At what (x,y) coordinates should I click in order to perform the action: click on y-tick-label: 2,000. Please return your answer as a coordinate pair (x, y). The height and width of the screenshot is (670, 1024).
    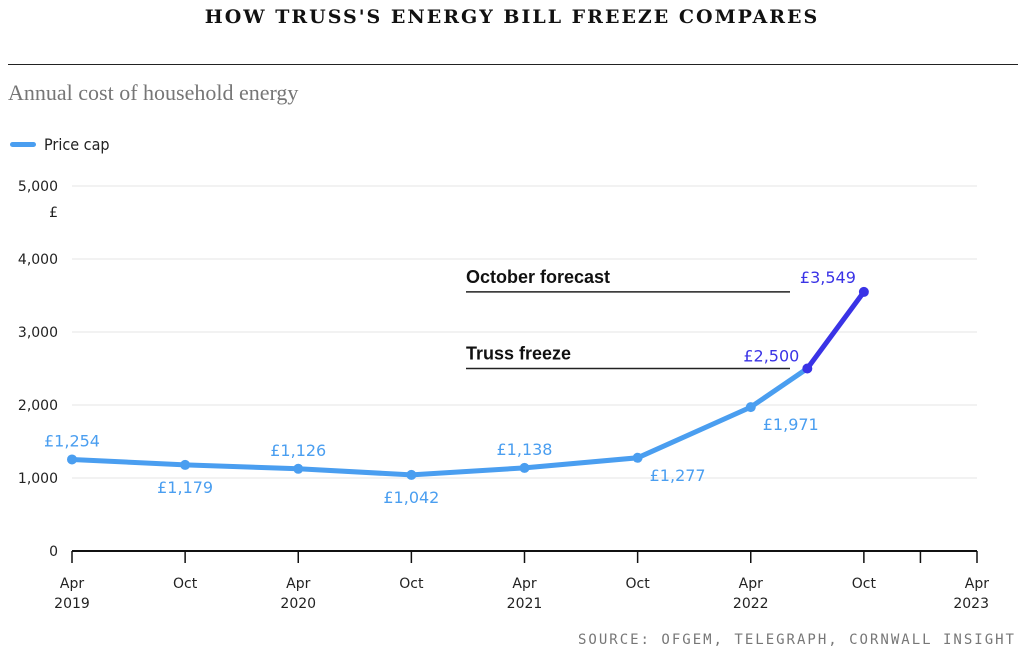
    Looking at the image, I should click on (38, 406).